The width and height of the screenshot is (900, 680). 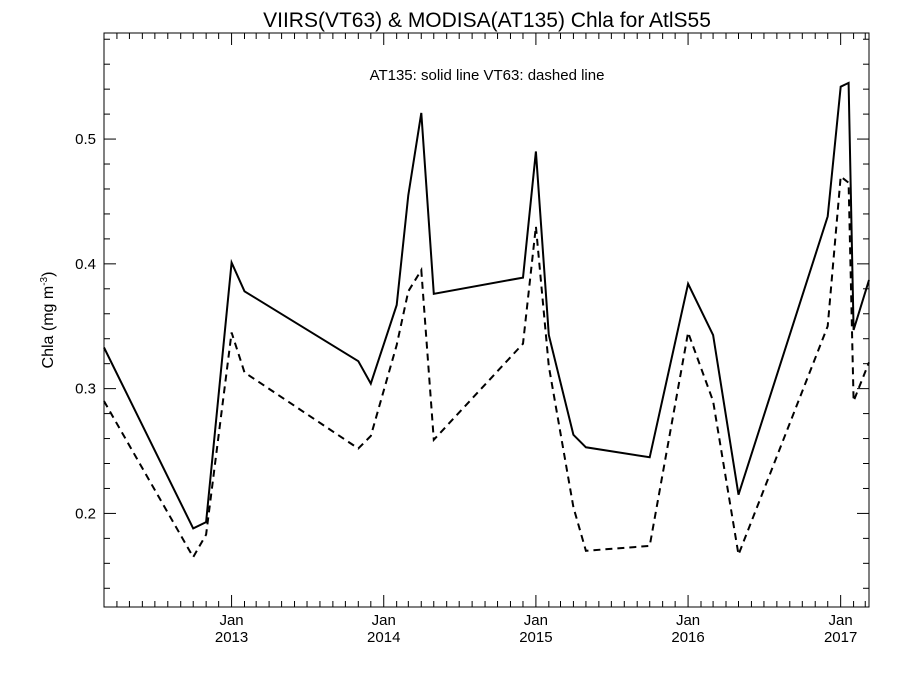 What do you see at coordinates (44, 280) in the screenshot?
I see `y-axis-label-superscript: -3` at bounding box center [44, 280].